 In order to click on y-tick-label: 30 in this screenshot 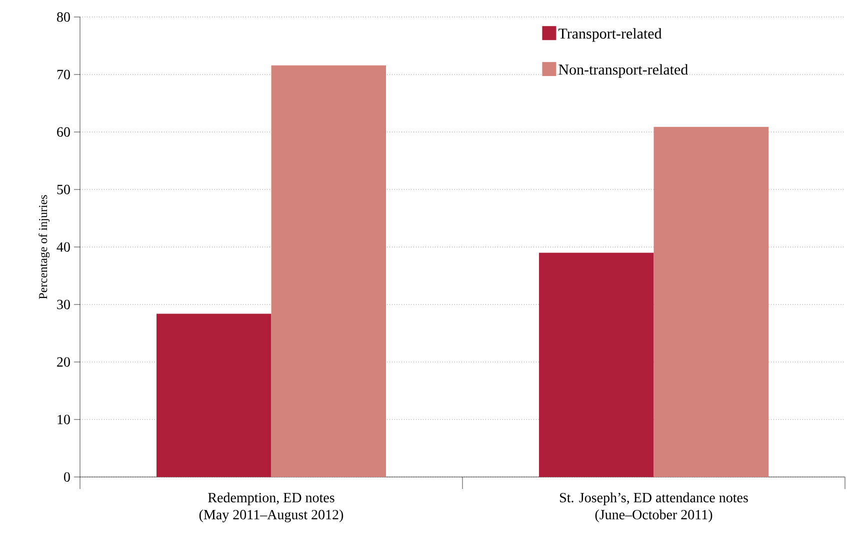, I will do `click(63, 305)`.